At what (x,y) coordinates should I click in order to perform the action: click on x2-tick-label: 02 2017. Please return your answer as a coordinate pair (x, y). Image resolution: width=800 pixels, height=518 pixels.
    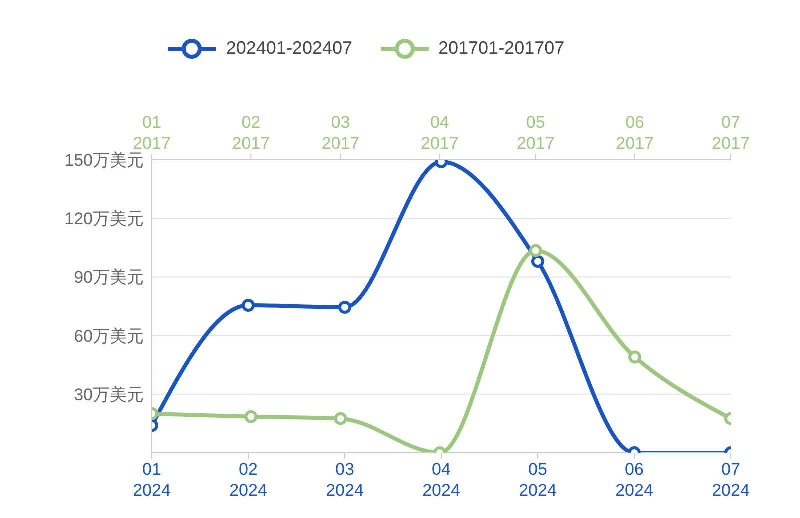
    Looking at the image, I should click on (251, 133).